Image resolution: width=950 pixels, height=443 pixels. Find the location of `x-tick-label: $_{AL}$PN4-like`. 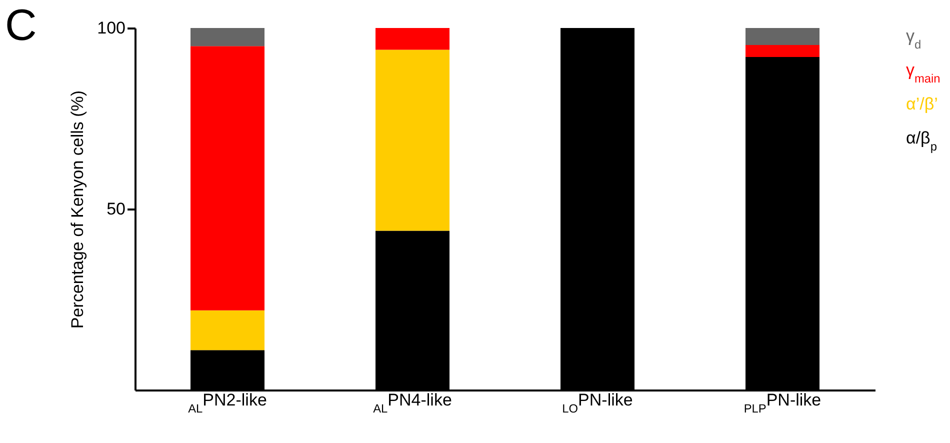

x-tick-label: $_{AL}$PN4-like is located at coordinates (412, 403).